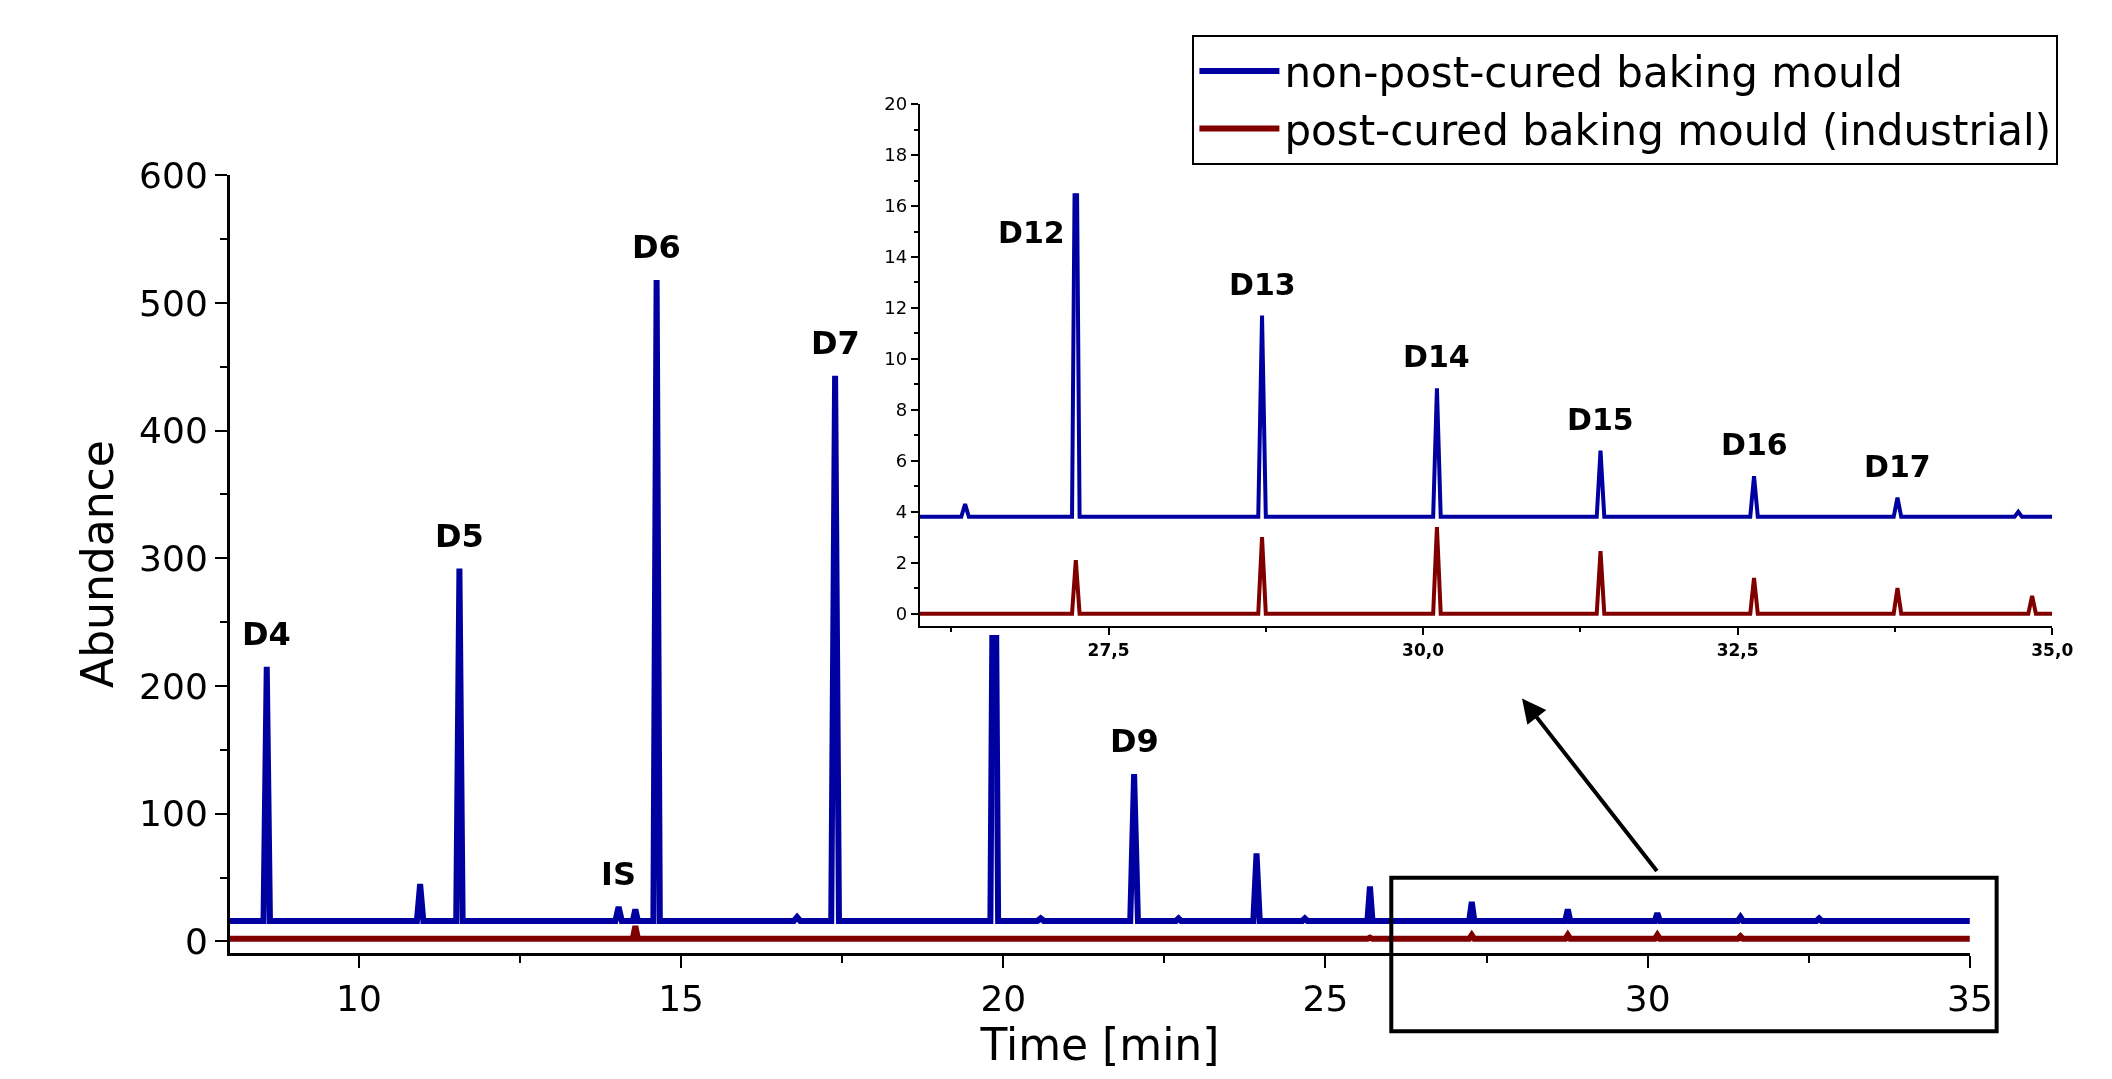  Describe the element at coordinates (98, 564) in the screenshot. I see `y-axis-title: Abundance` at that location.